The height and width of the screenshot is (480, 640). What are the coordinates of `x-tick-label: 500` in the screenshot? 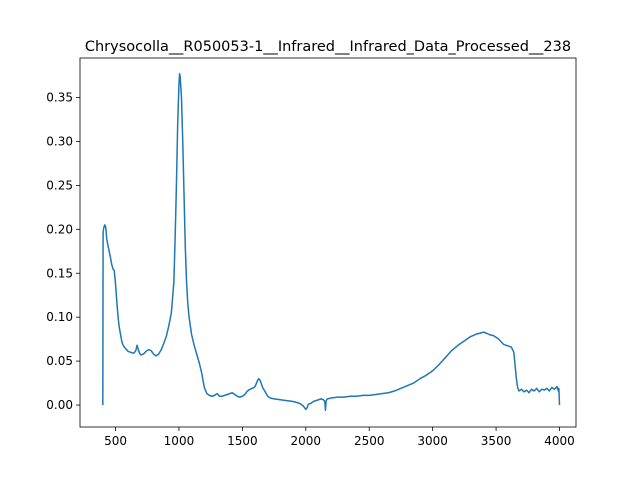 It's located at (115, 441).